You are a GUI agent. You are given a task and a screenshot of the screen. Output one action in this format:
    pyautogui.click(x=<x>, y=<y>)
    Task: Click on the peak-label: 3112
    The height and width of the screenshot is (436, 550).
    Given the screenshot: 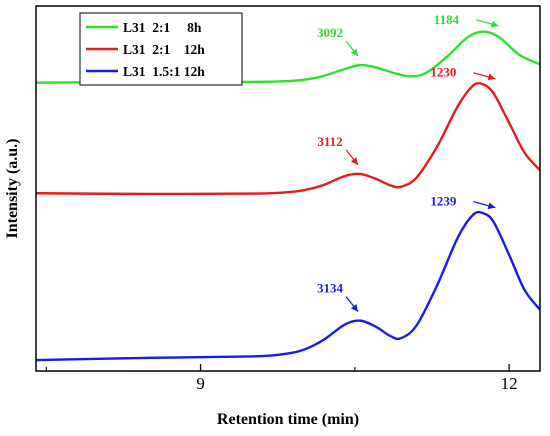 What is the action you would take?
    pyautogui.click(x=329, y=141)
    